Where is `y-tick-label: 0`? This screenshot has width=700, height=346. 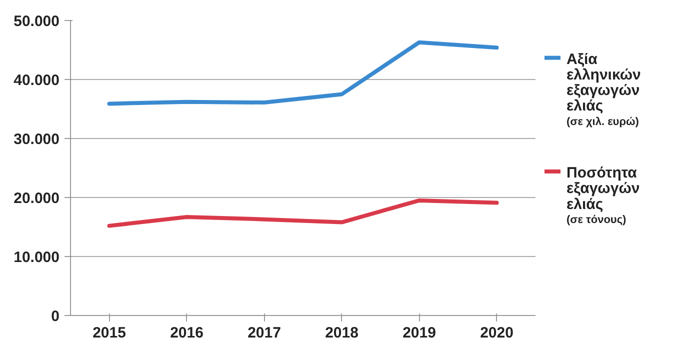 y-tick-label: 0 is located at coordinates (55, 316).